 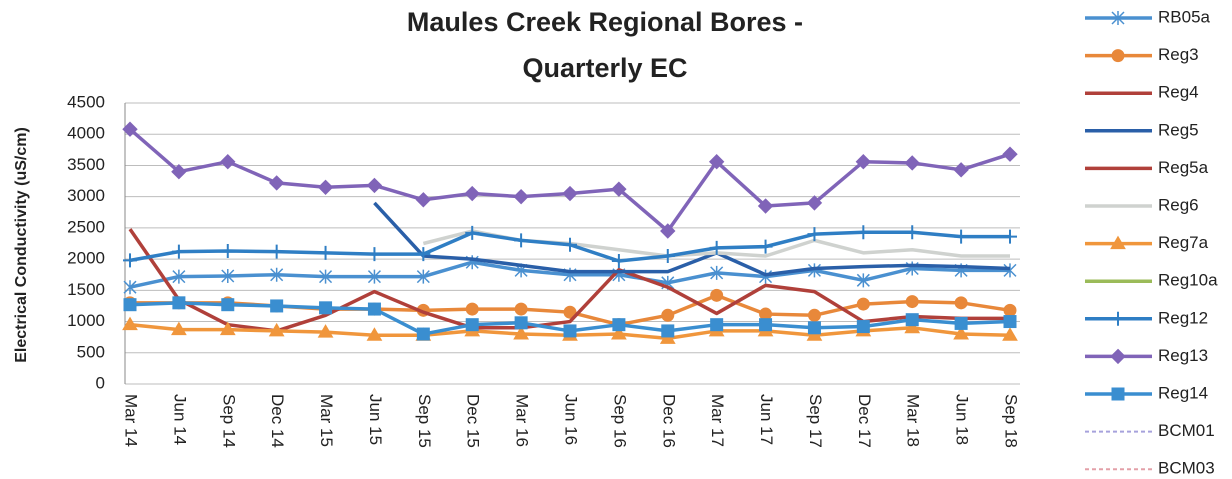 I want to click on x-tick-label: Mar 16, so click(x=522, y=420).